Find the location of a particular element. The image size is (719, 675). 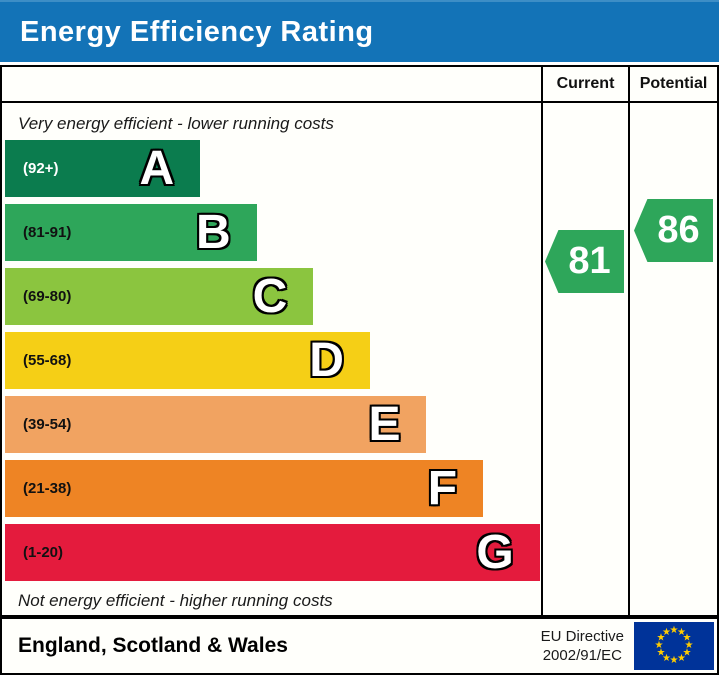

band-range: (81-91) is located at coordinates (47, 232).